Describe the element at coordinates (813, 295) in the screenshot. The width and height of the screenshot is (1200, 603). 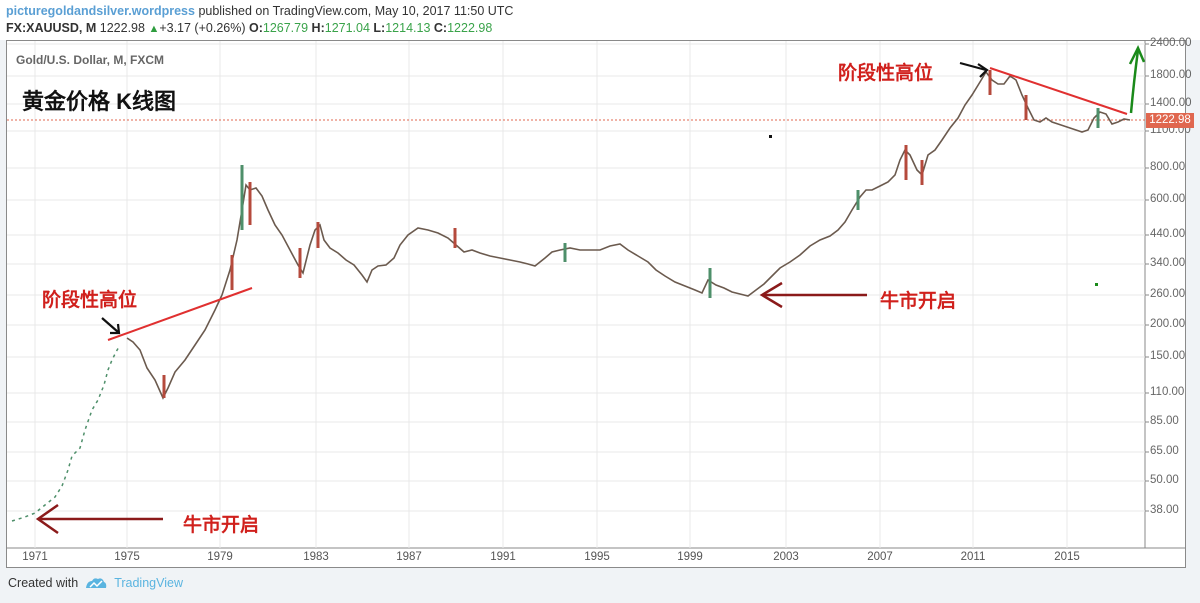
I see `bull-start-arrow-2001` at that location.